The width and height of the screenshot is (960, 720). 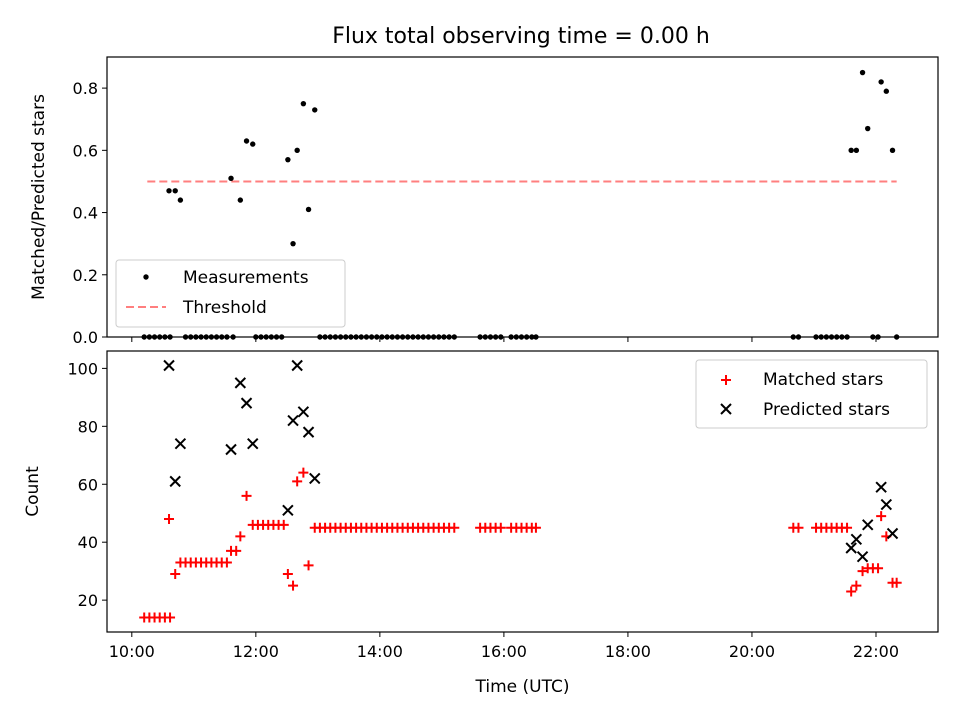 What do you see at coordinates (826, 410) in the screenshot?
I see `legend-label: Predicted stars` at bounding box center [826, 410].